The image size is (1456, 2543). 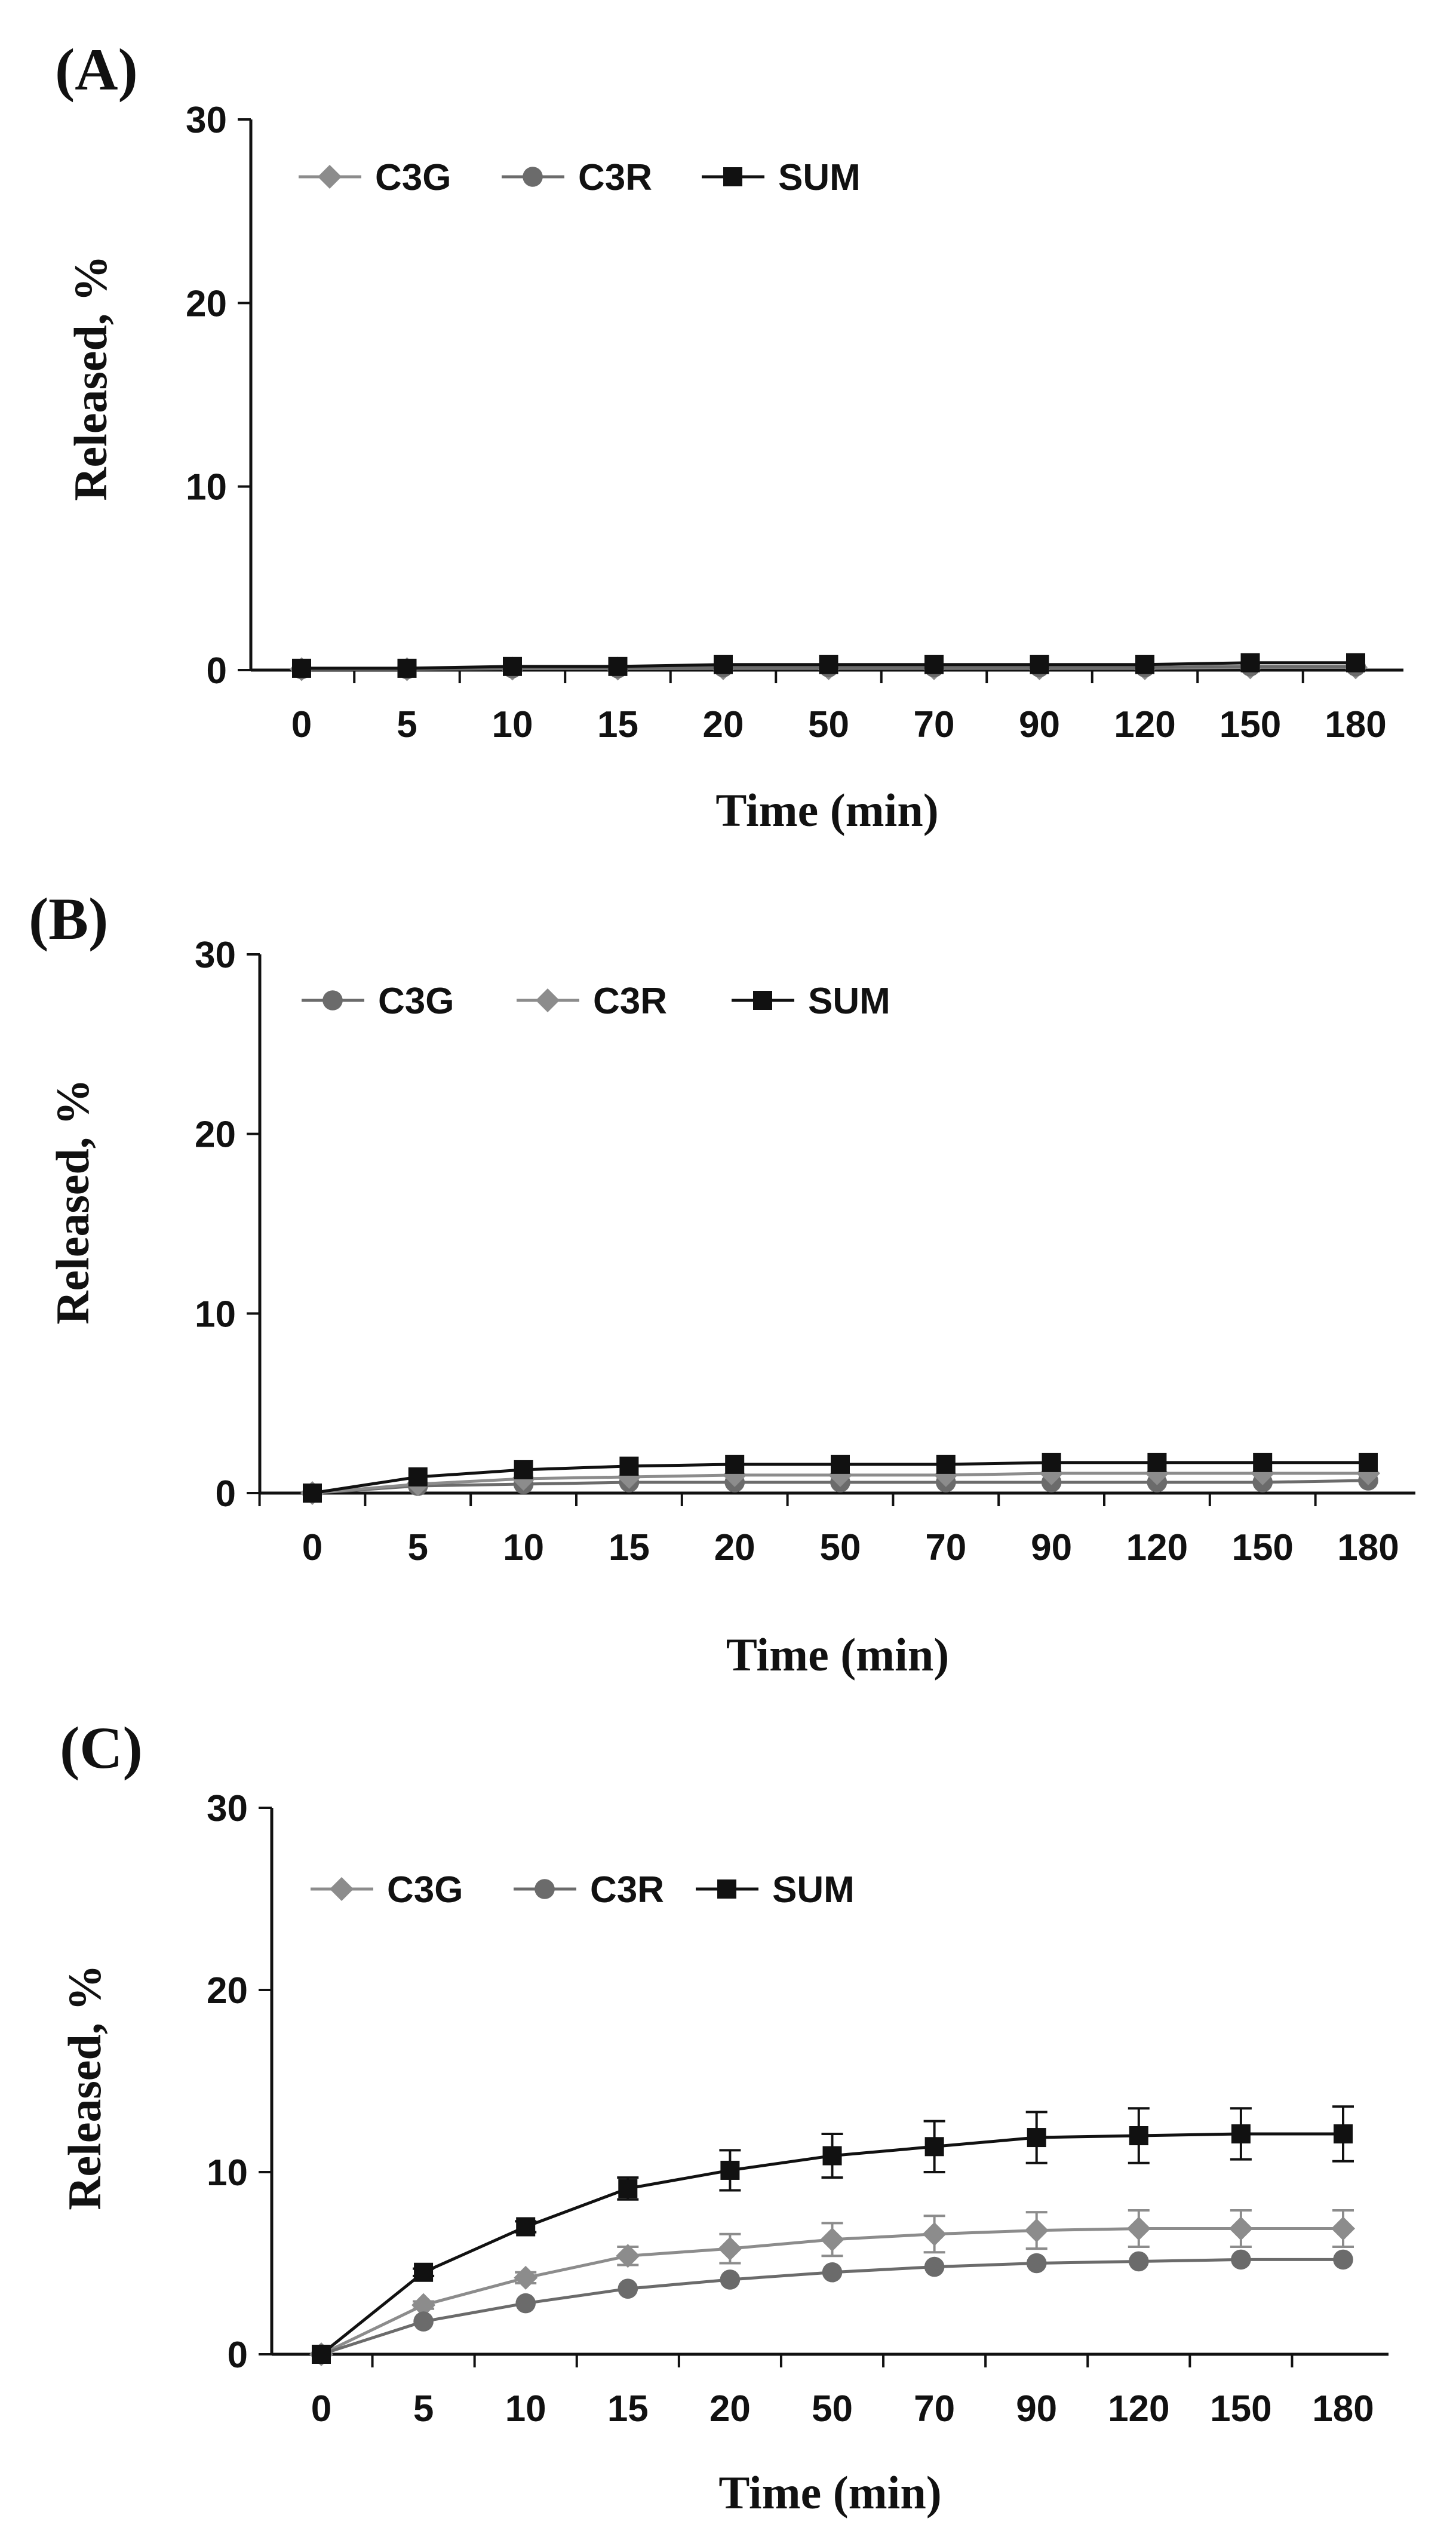 I want to click on y-tick-label: 0, so click(x=226, y=1494).